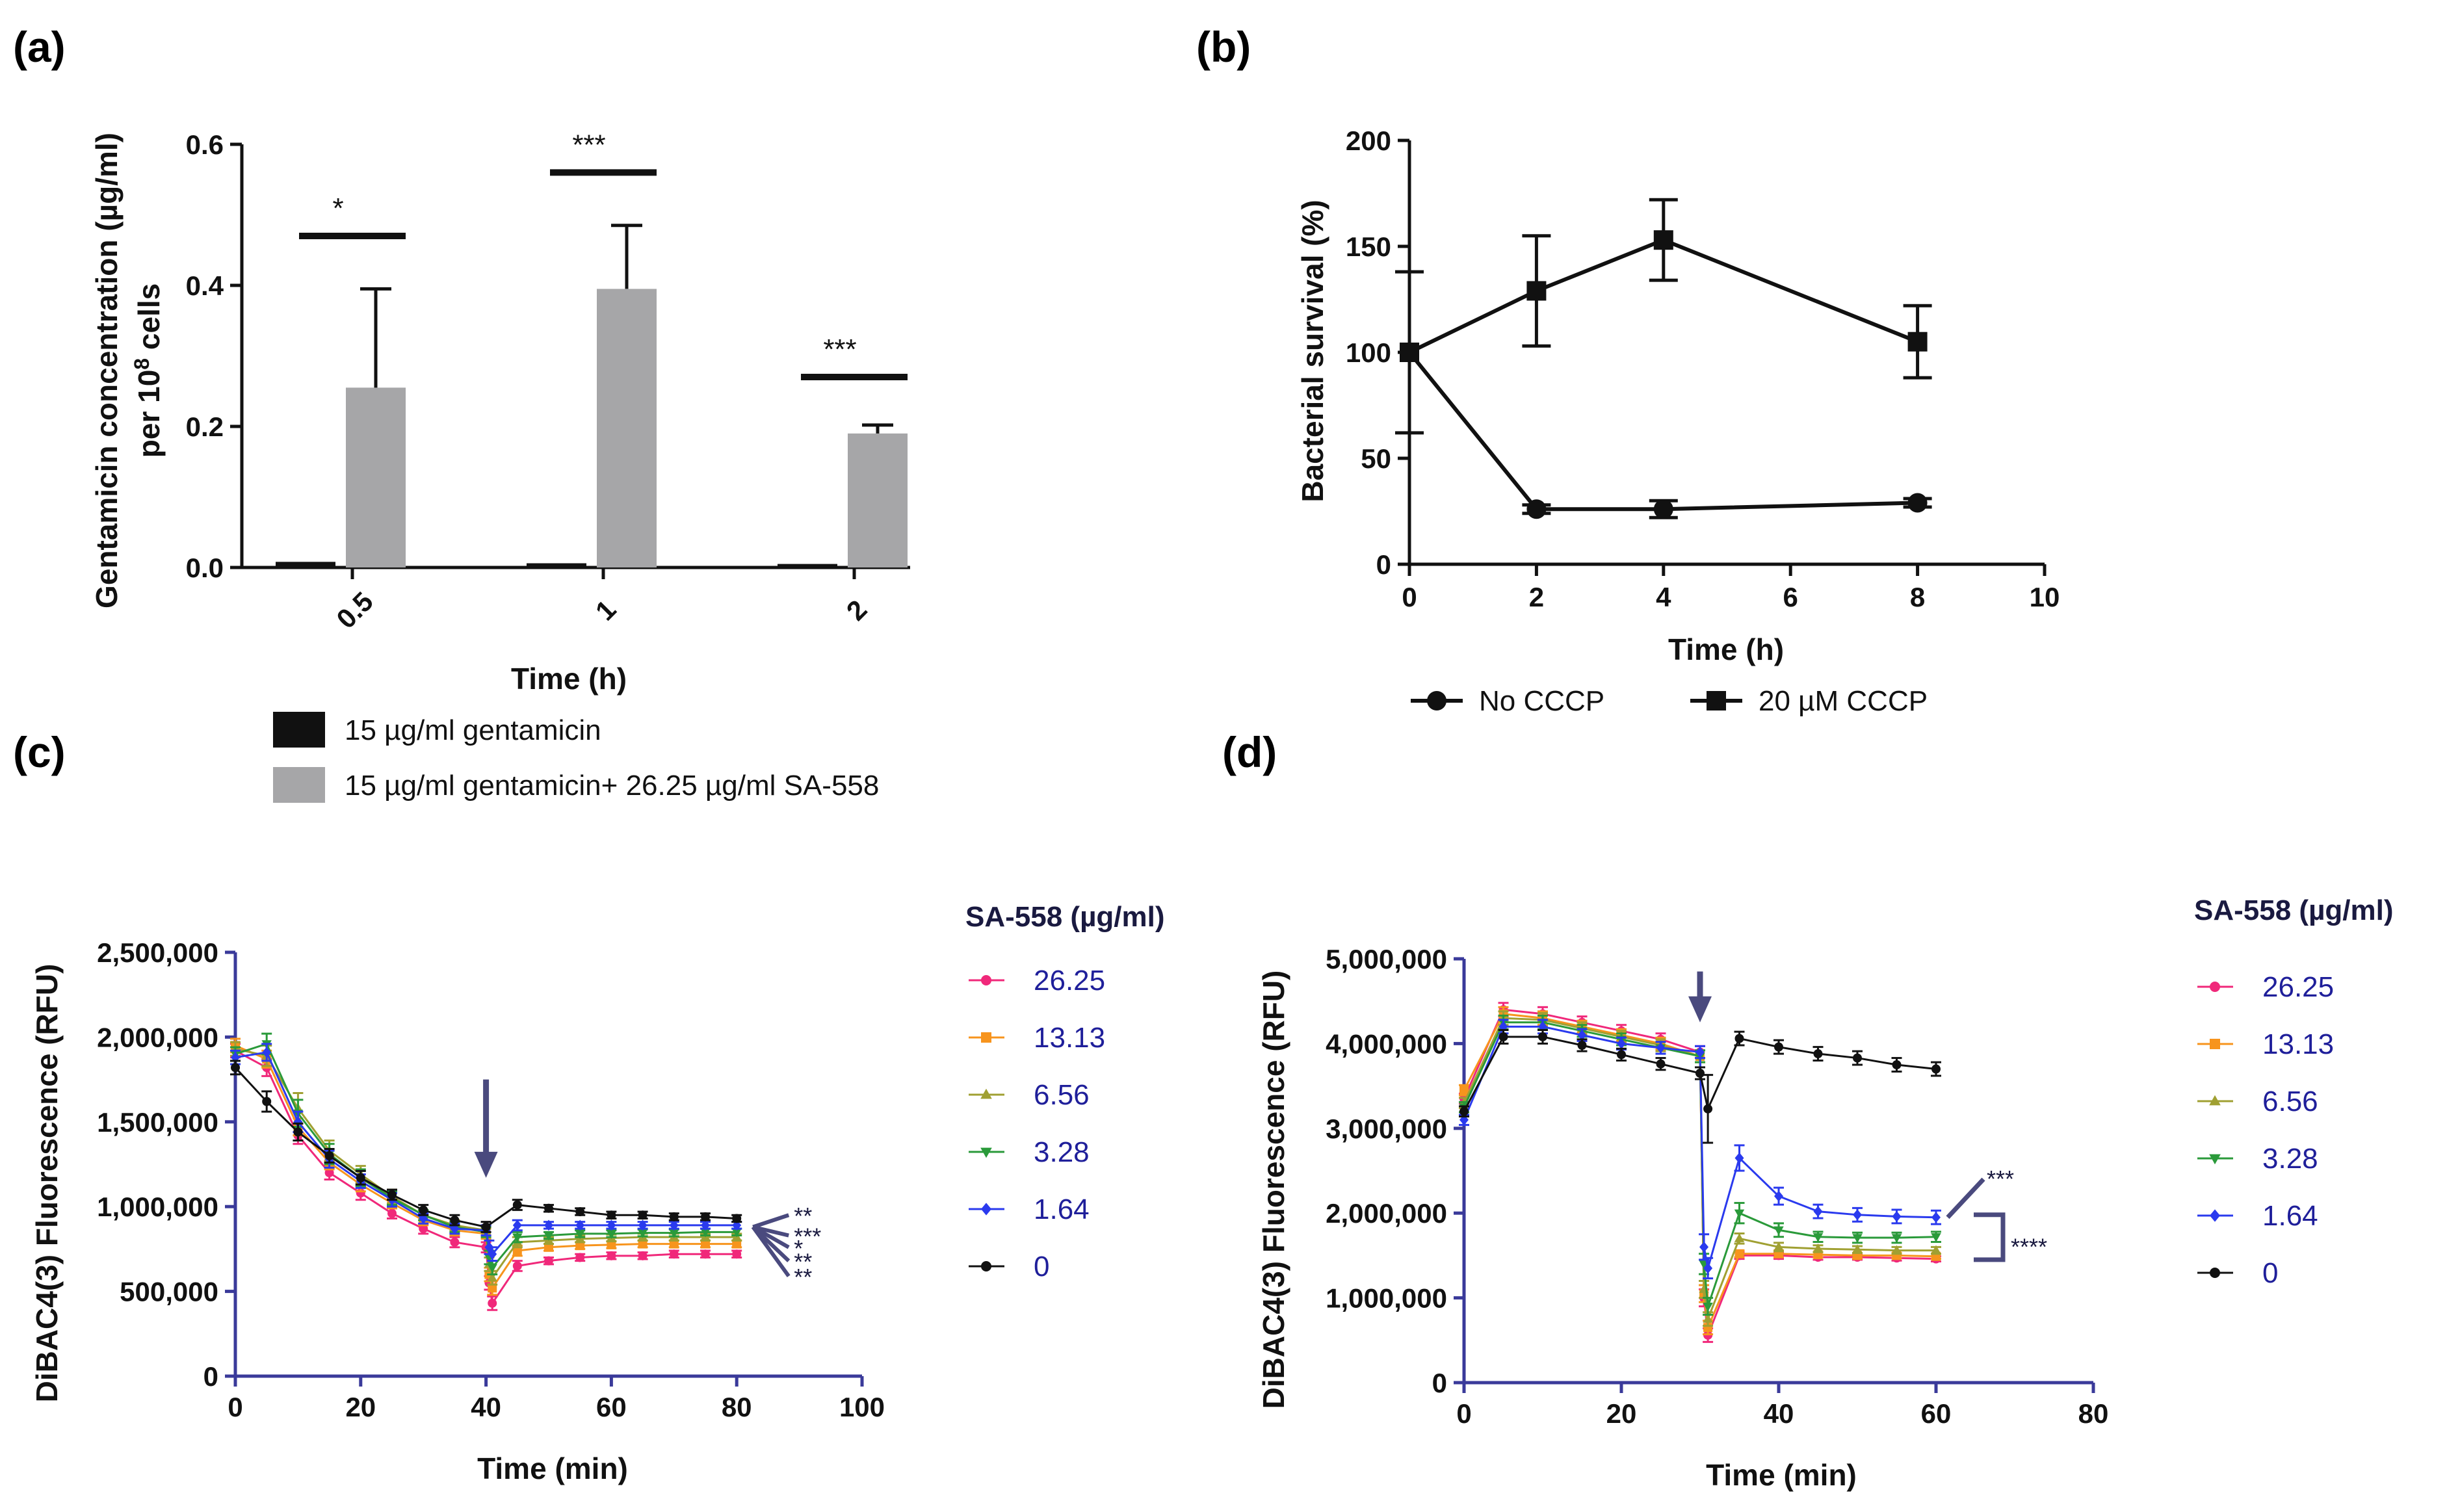 The height and width of the screenshot is (1512, 2460). What do you see at coordinates (1917, 597) in the screenshot?
I see `chart-b-xtick-label: 8` at bounding box center [1917, 597].